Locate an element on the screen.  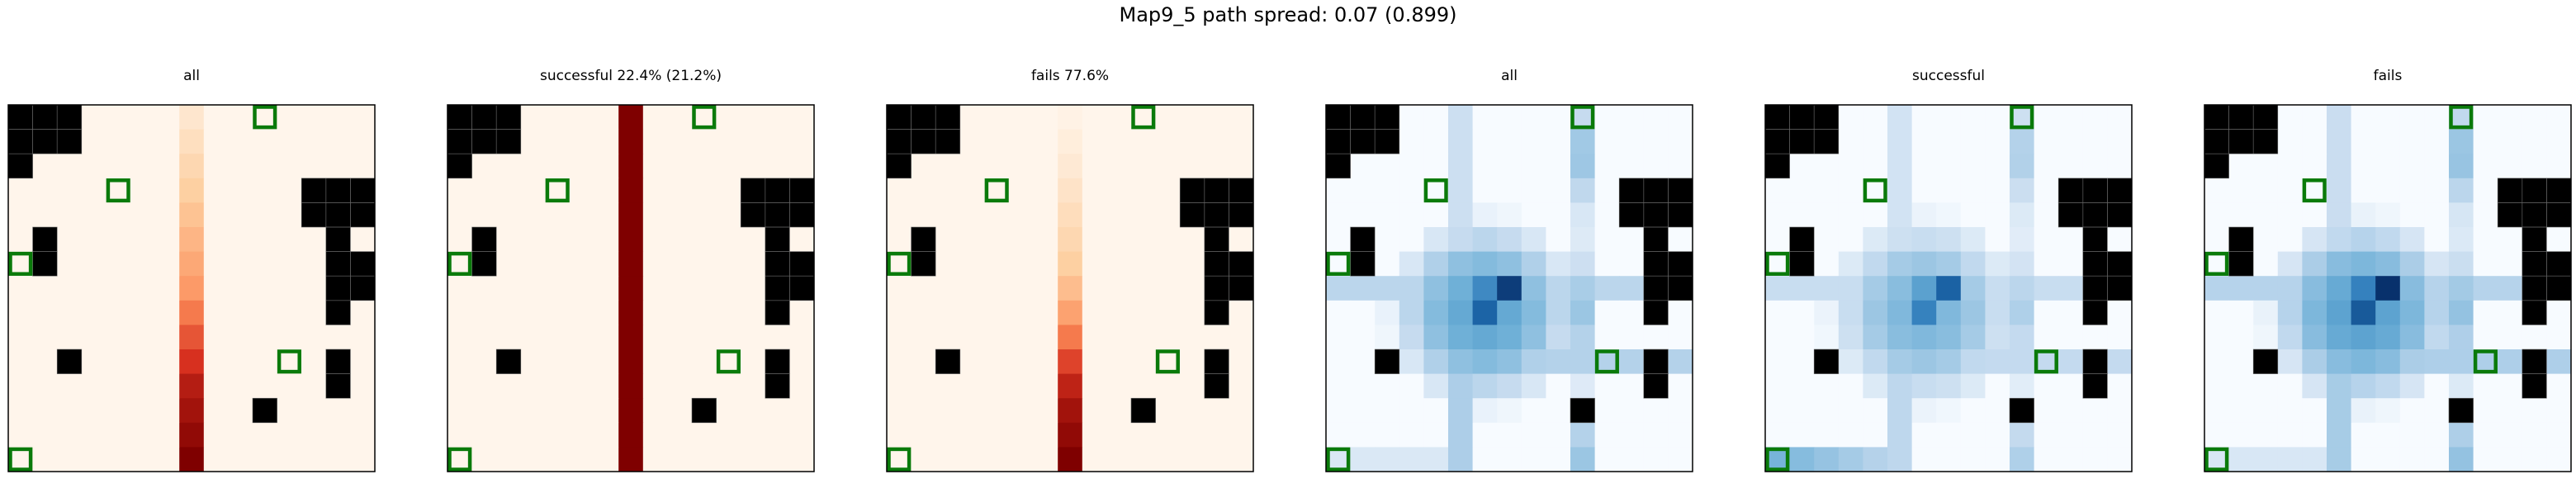
obstacle-cell is located at coordinates (1656, 386).